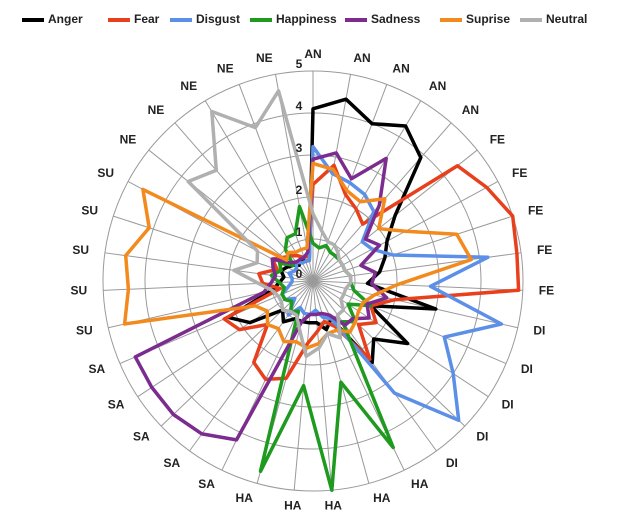  I want to click on legend-label: Happiness, so click(306, 19).